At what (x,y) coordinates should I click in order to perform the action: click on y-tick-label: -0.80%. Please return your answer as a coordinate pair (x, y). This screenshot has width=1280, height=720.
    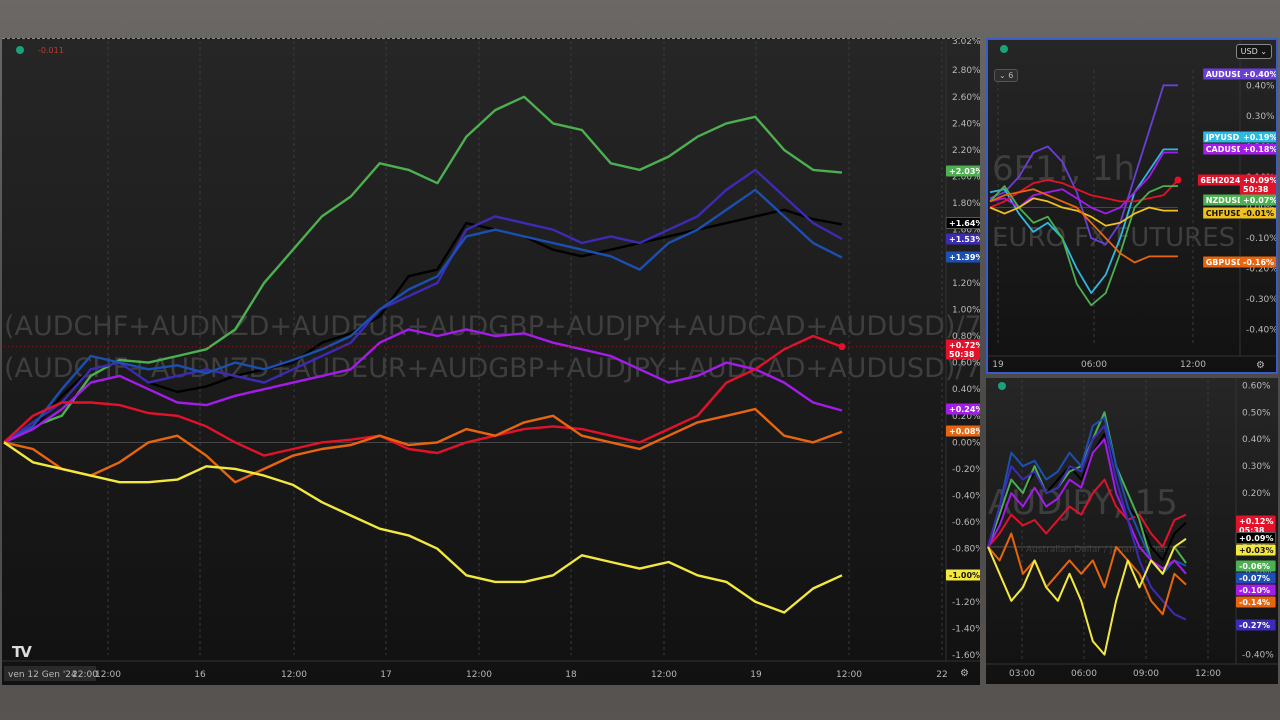
    Looking at the image, I should click on (966, 550).